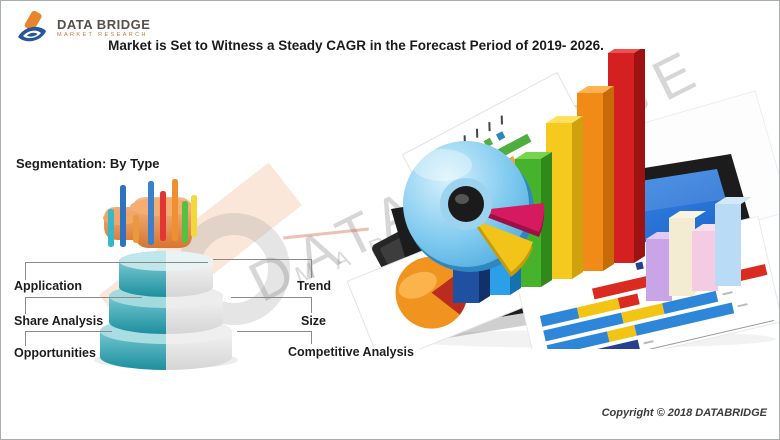 The image size is (780, 440). I want to click on donut-chart, so click(474, 209).